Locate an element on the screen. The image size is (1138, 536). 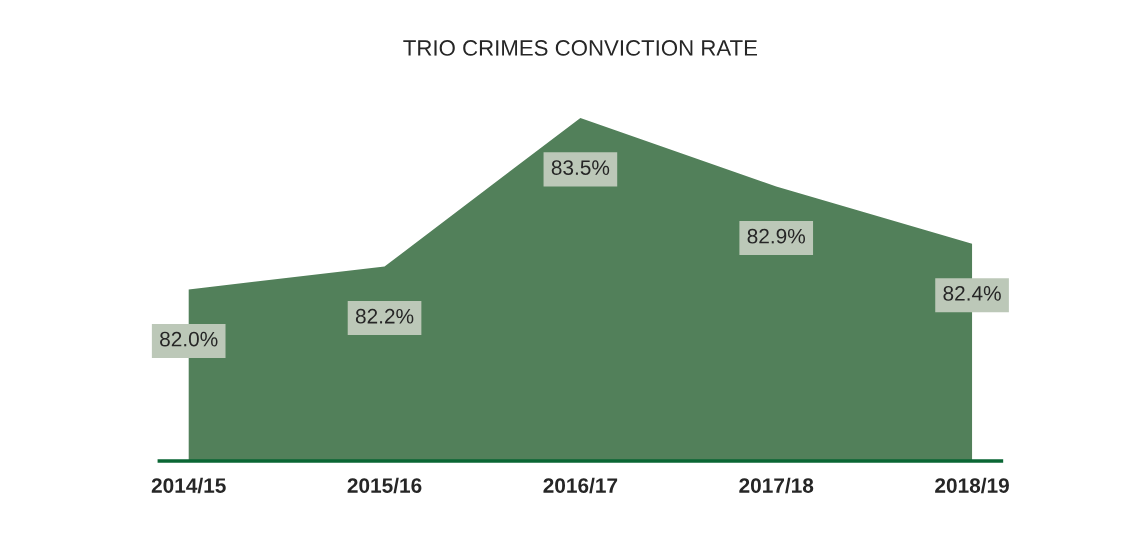
x-tick-label: 2017/18 is located at coordinates (776, 485).